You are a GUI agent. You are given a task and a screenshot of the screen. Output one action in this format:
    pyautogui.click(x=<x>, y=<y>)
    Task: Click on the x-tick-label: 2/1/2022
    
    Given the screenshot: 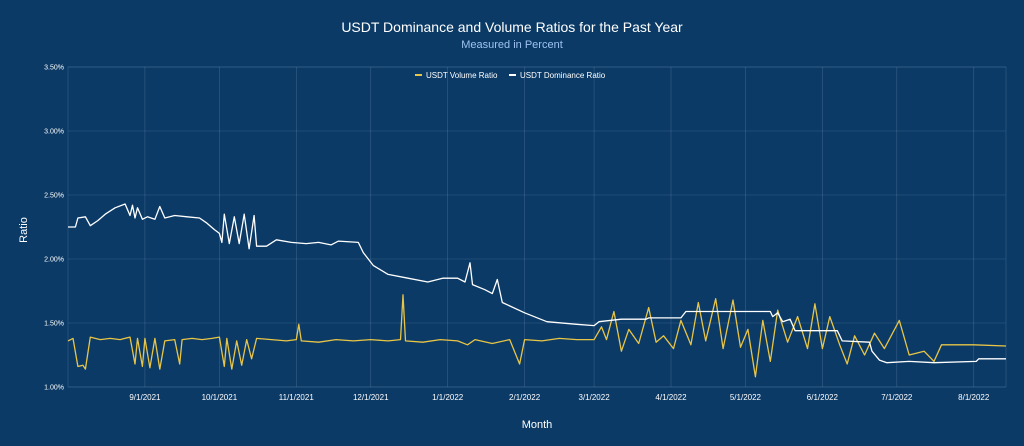 What is the action you would take?
    pyautogui.click(x=525, y=397)
    